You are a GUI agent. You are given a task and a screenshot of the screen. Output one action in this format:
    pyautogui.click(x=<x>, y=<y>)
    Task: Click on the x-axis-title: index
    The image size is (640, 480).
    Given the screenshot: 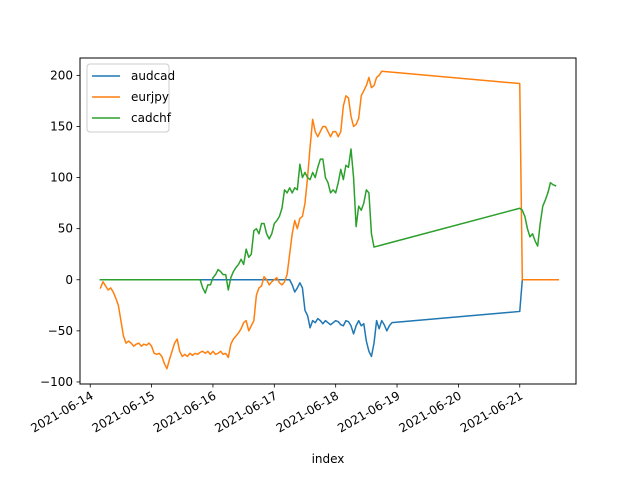 What is the action you would take?
    pyautogui.click(x=328, y=459)
    